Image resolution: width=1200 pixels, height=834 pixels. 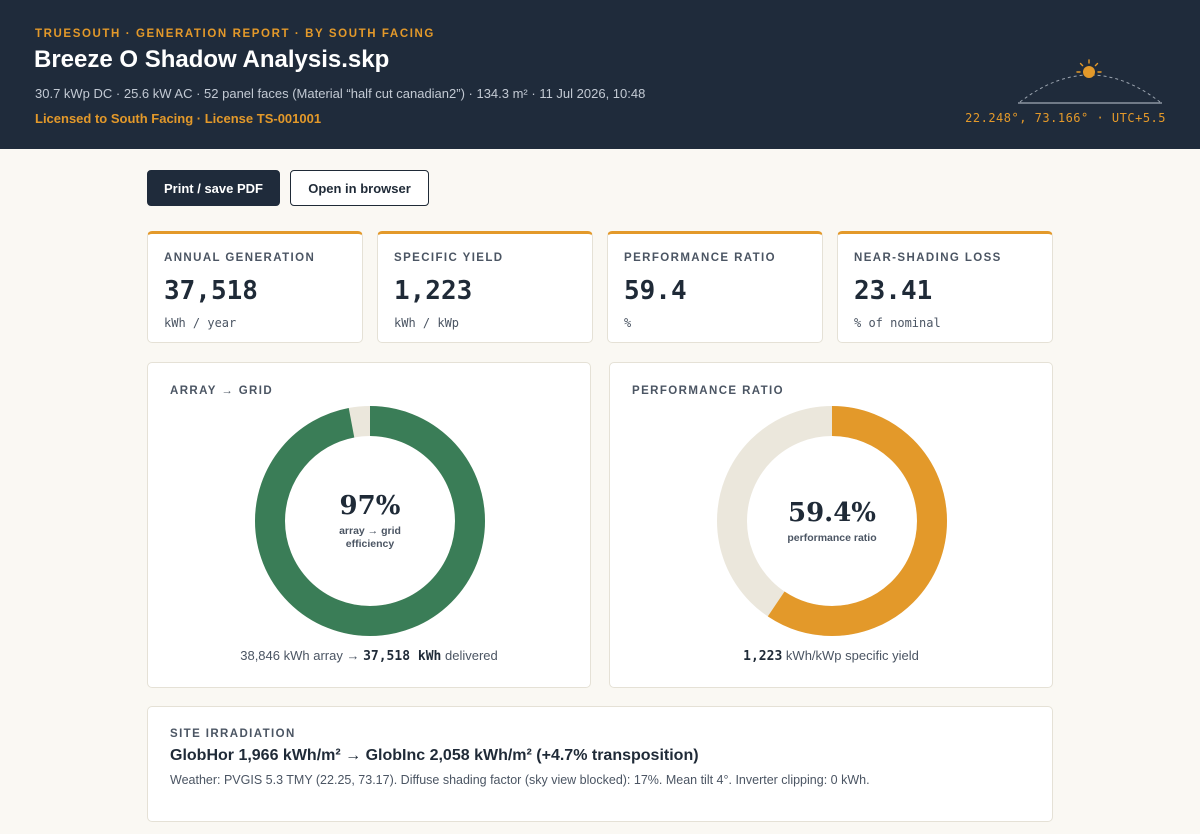 I want to click on kpi-unit: % of nominal, so click(x=897, y=323).